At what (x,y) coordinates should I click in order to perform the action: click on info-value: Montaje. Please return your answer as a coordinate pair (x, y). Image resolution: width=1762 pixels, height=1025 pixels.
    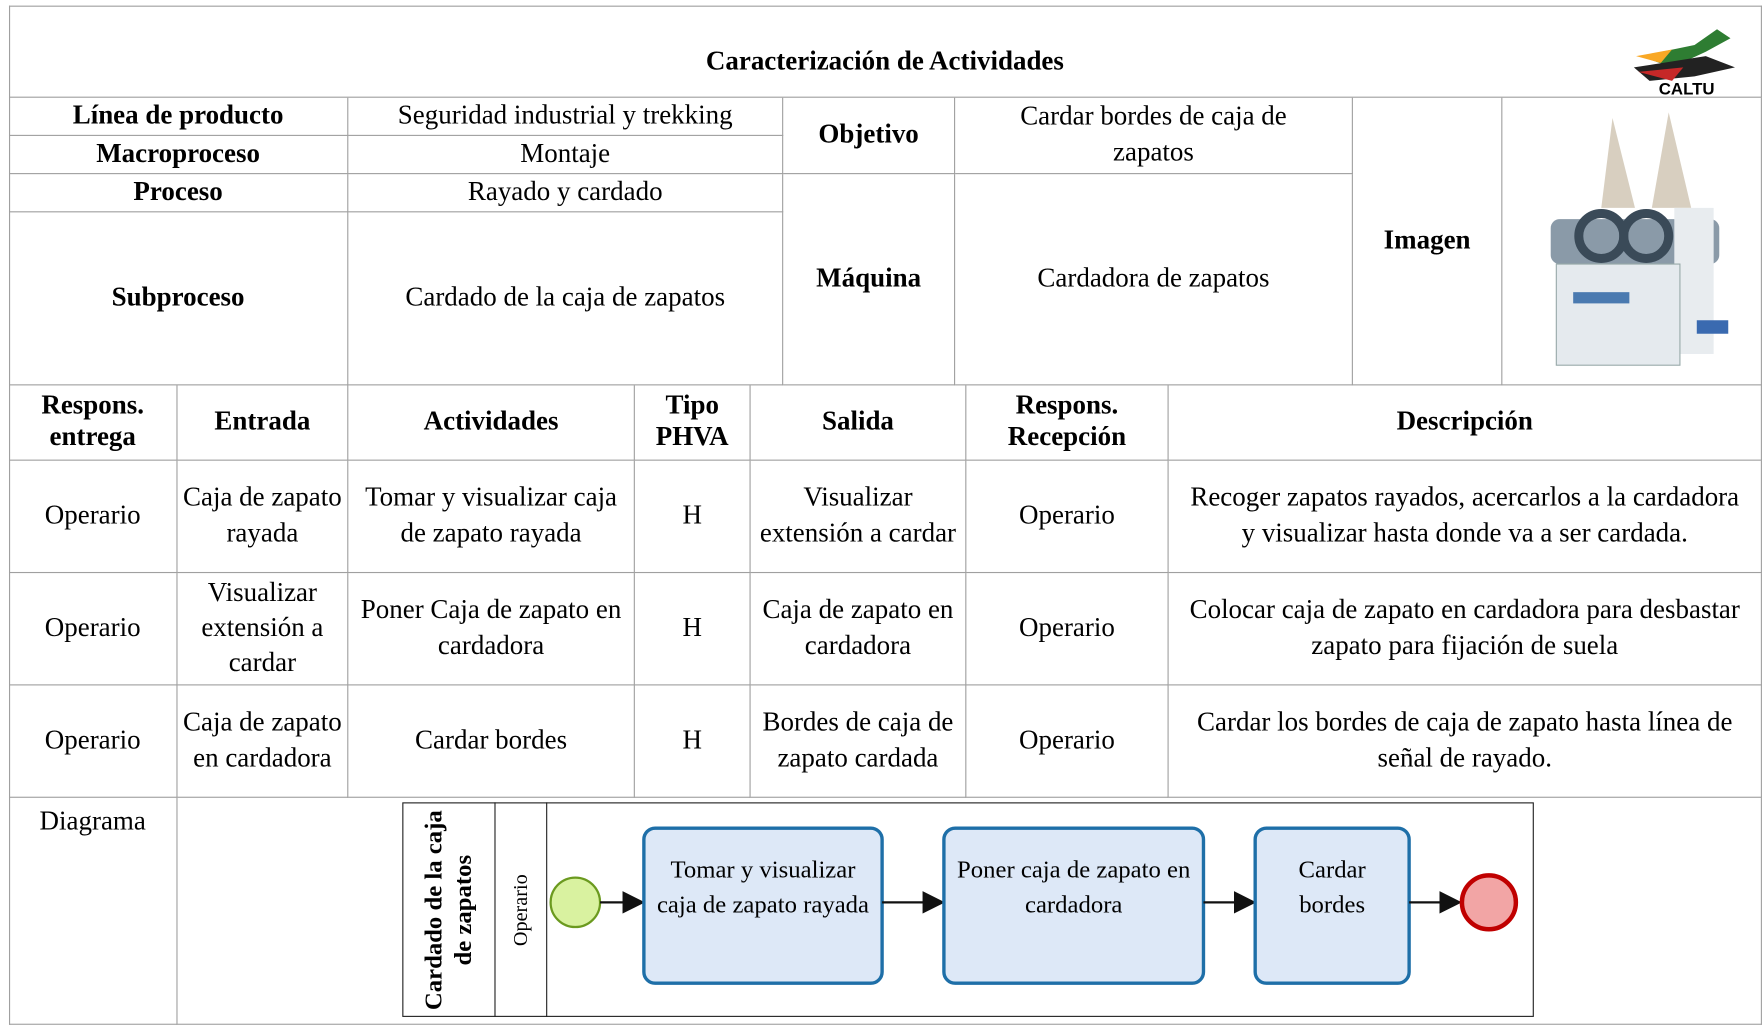
    Looking at the image, I should click on (566, 155).